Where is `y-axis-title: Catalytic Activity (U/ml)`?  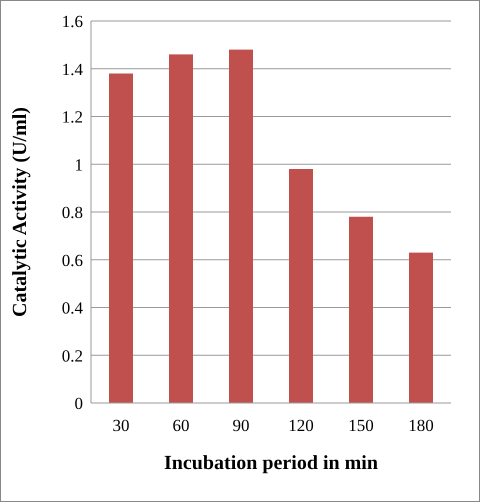 y-axis-title: Catalytic Activity (U/ml) is located at coordinates (20, 212).